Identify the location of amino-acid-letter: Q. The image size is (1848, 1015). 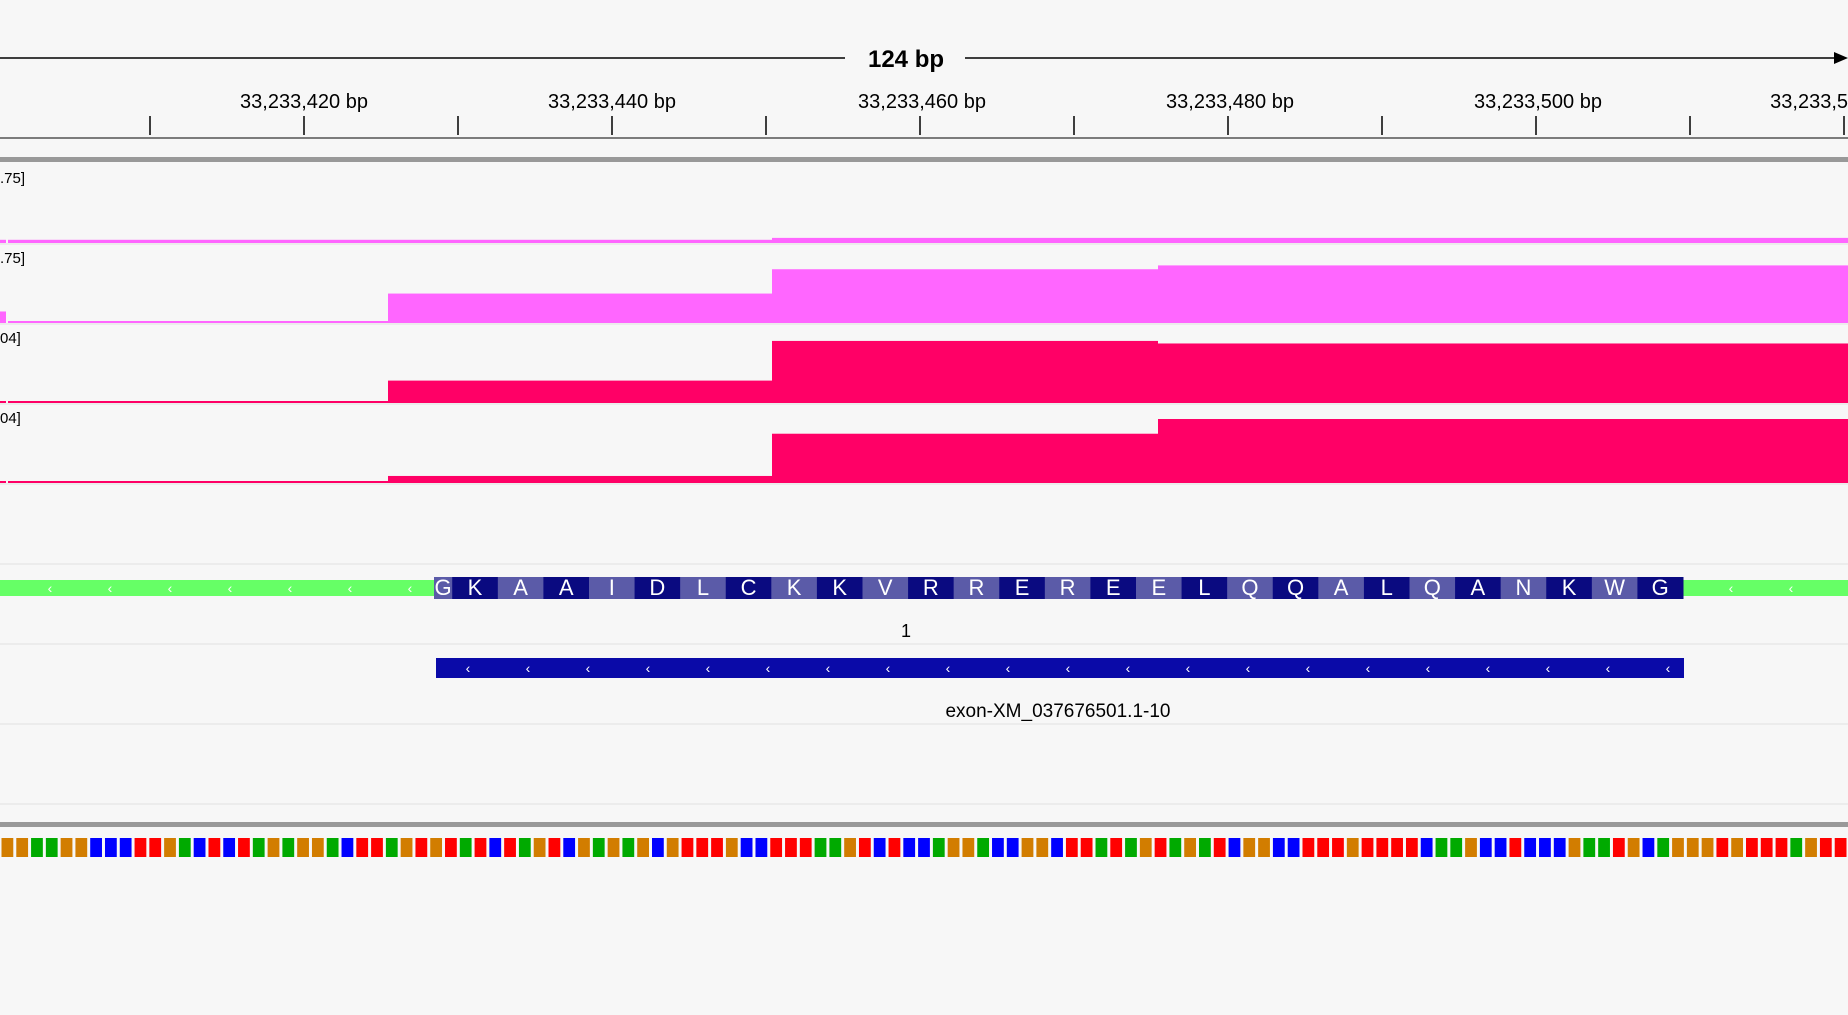
(1249, 587).